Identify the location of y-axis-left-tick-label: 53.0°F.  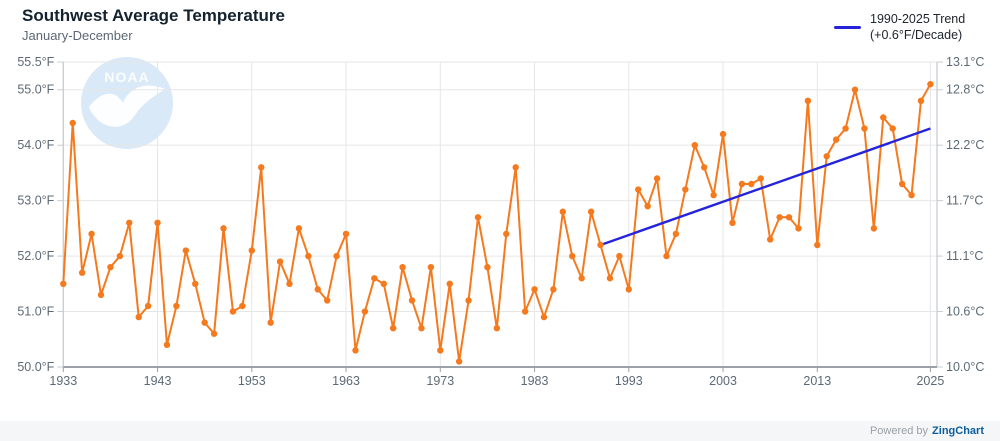
(35, 201).